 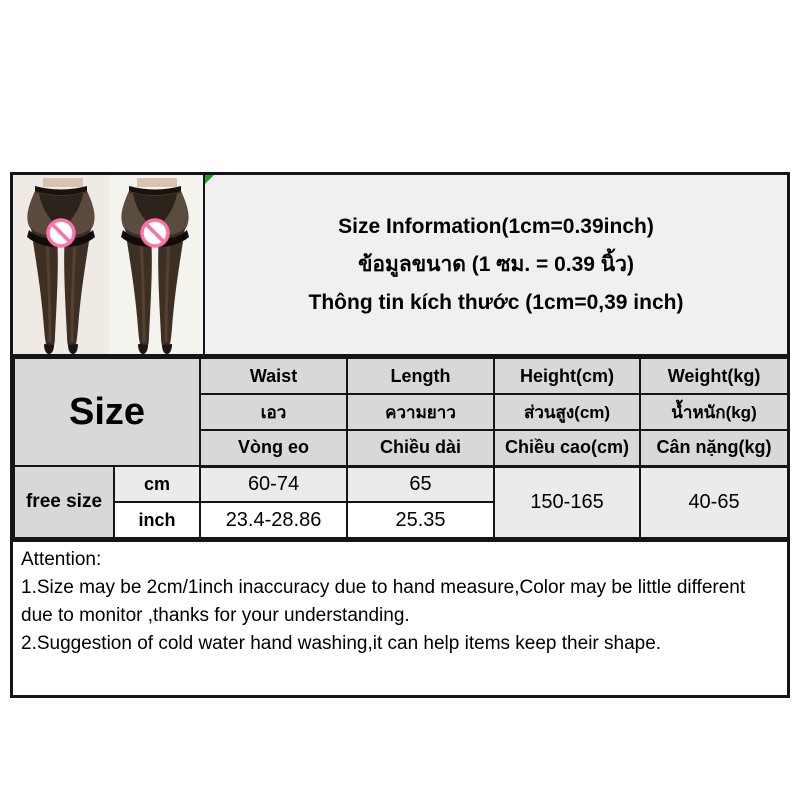 I want to click on header-waist-th: เอว, so click(x=274, y=412).